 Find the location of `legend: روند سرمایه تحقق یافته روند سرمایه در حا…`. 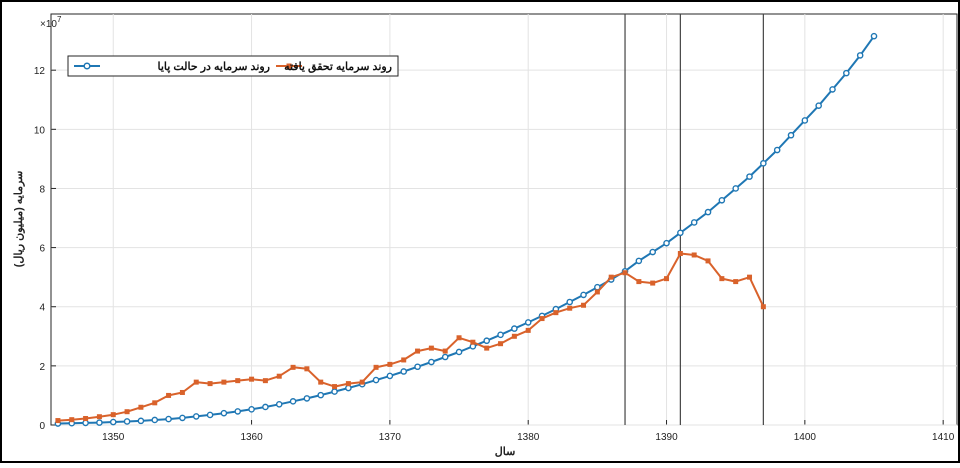

legend: روند سرمایه تحقق یافته روند سرمایه در حا… is located at coordinates (233, 66).